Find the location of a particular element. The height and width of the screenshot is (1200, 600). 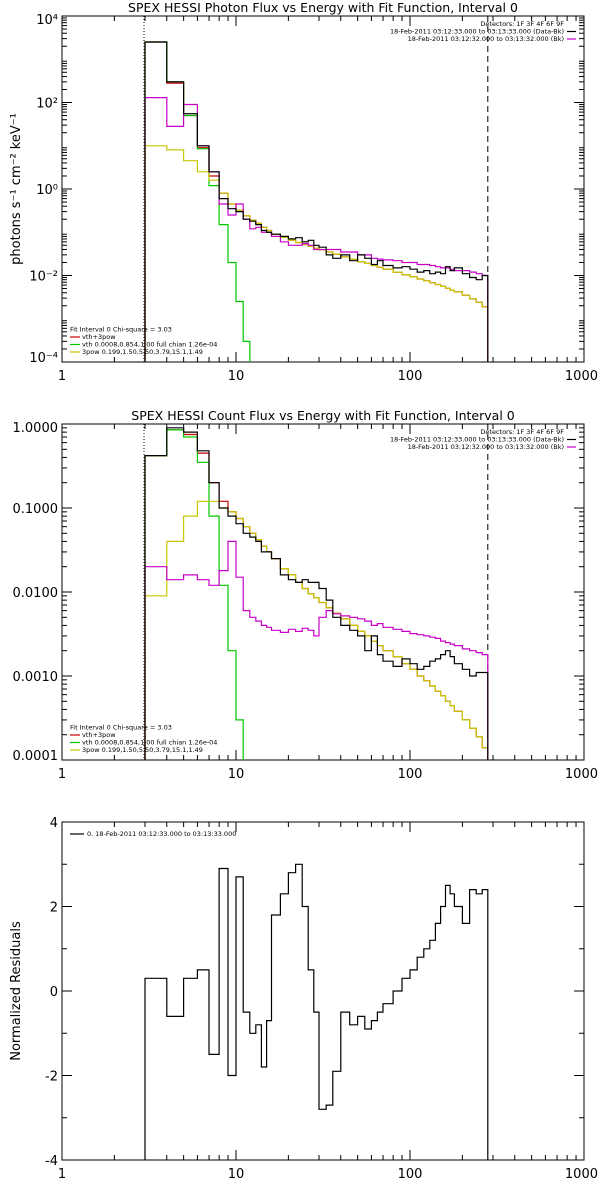

y-tick-label: 10⁻² is located at coordinates (43, 277).